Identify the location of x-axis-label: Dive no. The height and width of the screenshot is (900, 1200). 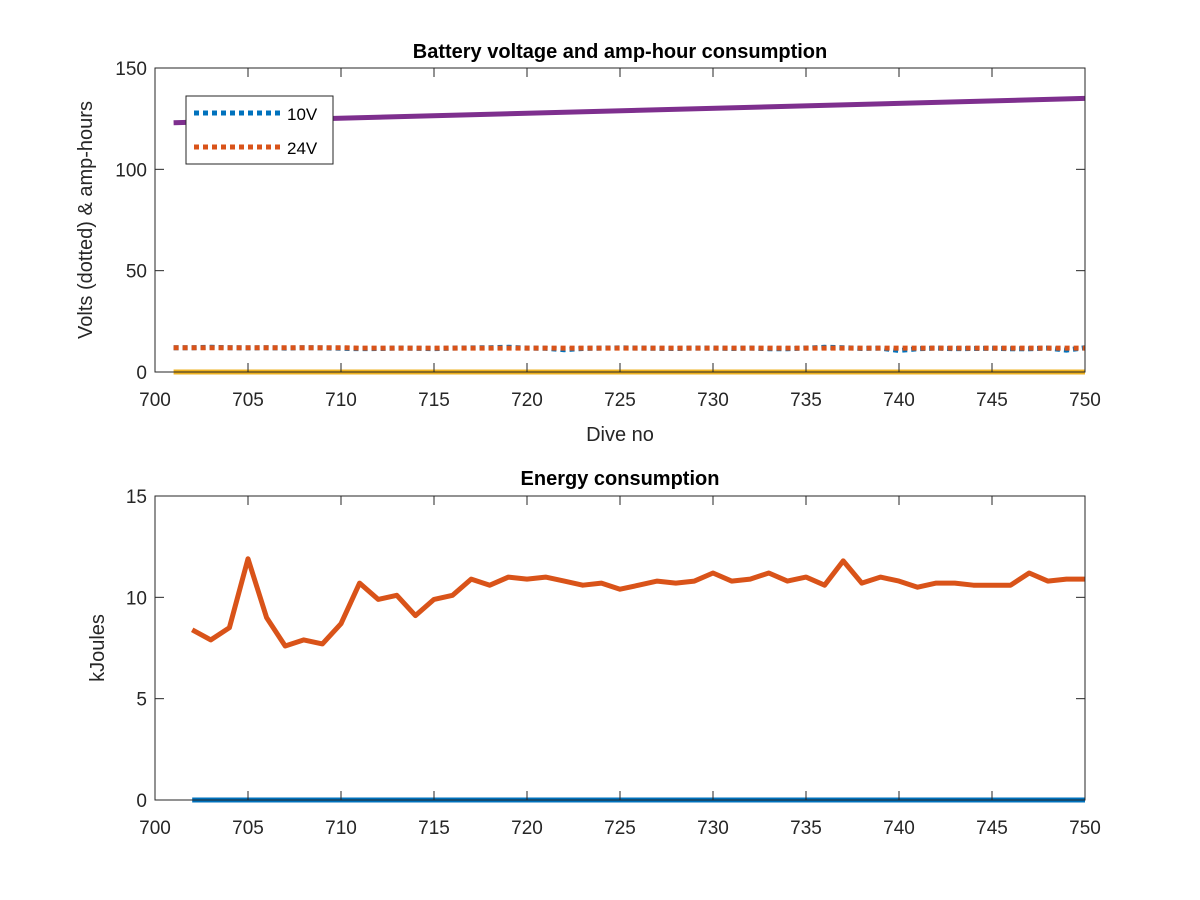
(620, 435).